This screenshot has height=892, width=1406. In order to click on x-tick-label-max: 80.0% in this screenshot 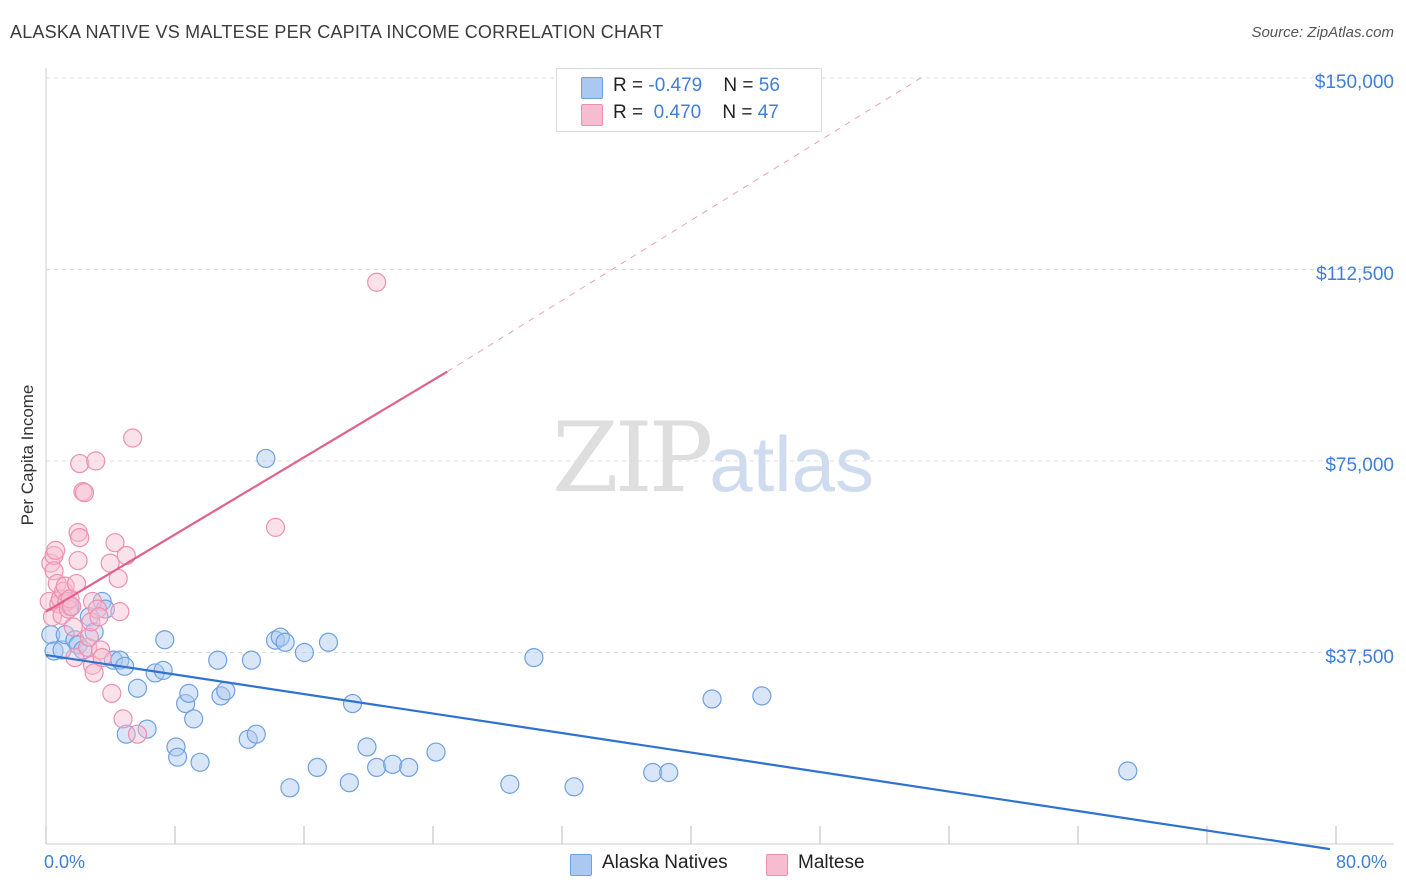, I will do `click(1362, 862)`.